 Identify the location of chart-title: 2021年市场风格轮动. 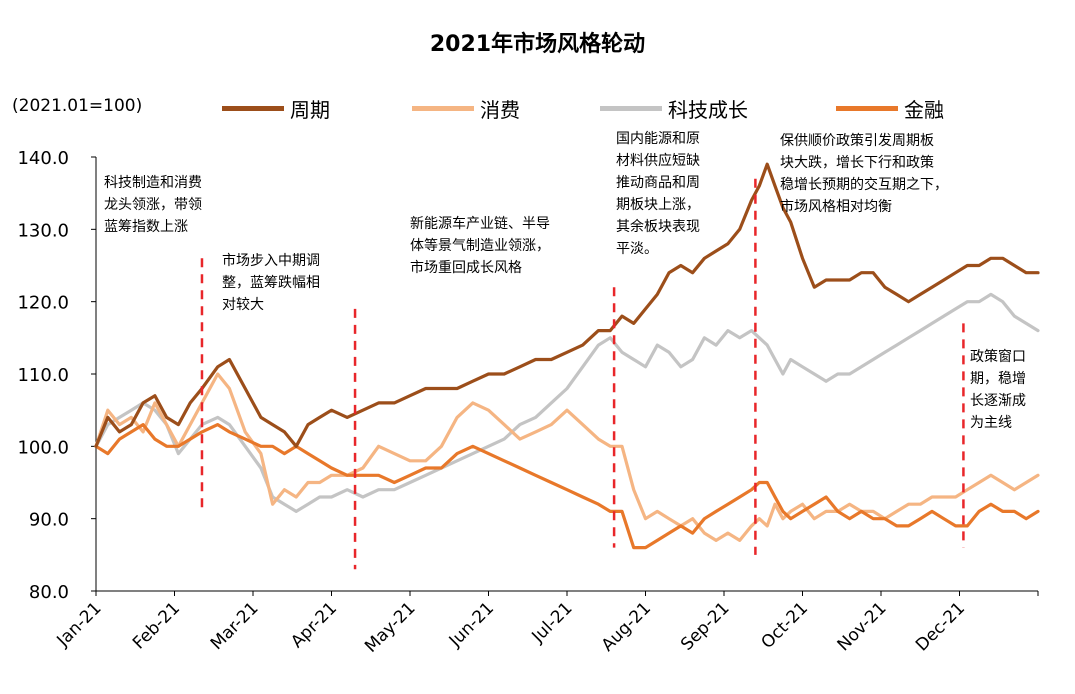
(537, 44).